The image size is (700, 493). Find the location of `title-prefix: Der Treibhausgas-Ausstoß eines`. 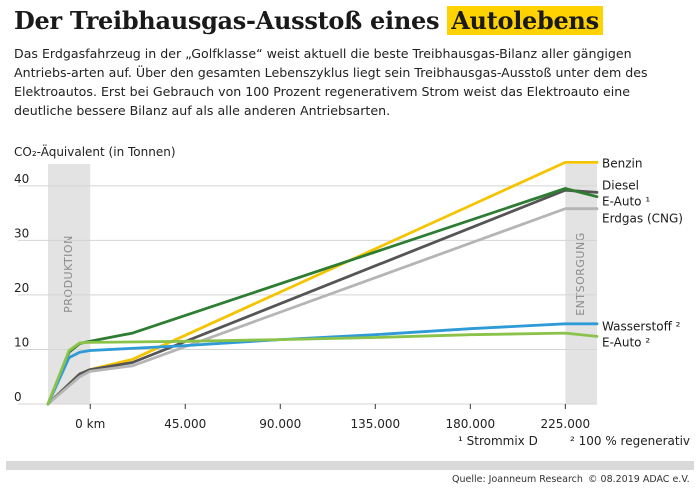

title-prefix: Der Treibhausgas-Ausstoß eines is located at coordinates (231, 20).